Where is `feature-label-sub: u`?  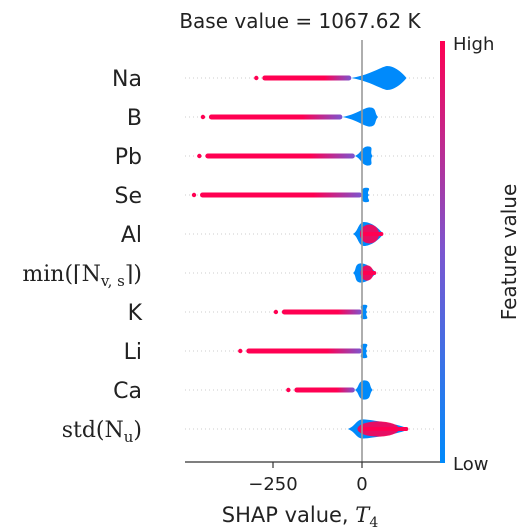
feature-label-sub: u is located at coordinates (129, 437).